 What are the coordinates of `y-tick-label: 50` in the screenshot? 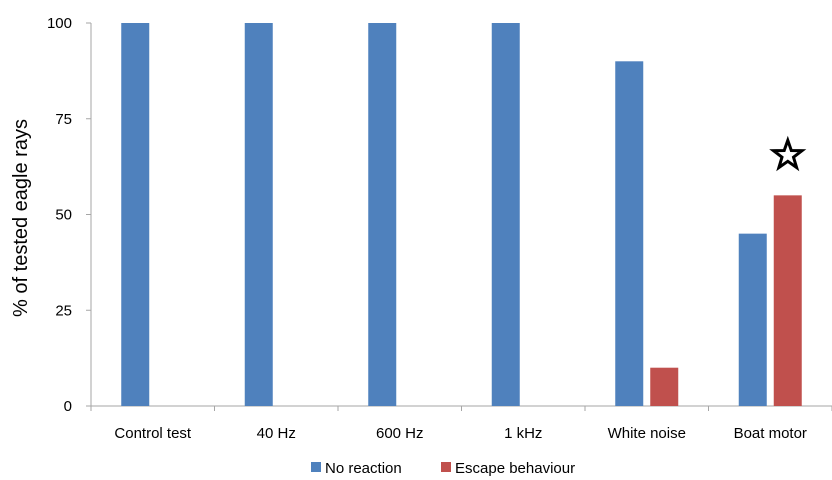 It's located at (63, 215).